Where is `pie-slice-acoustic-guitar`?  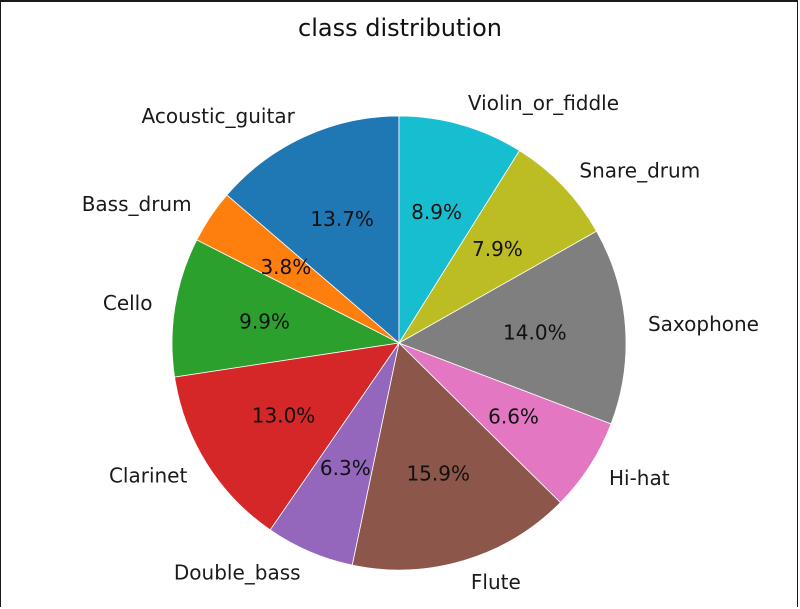 pie-slice-acoustic-guitar is located at coordinates (313, 229).